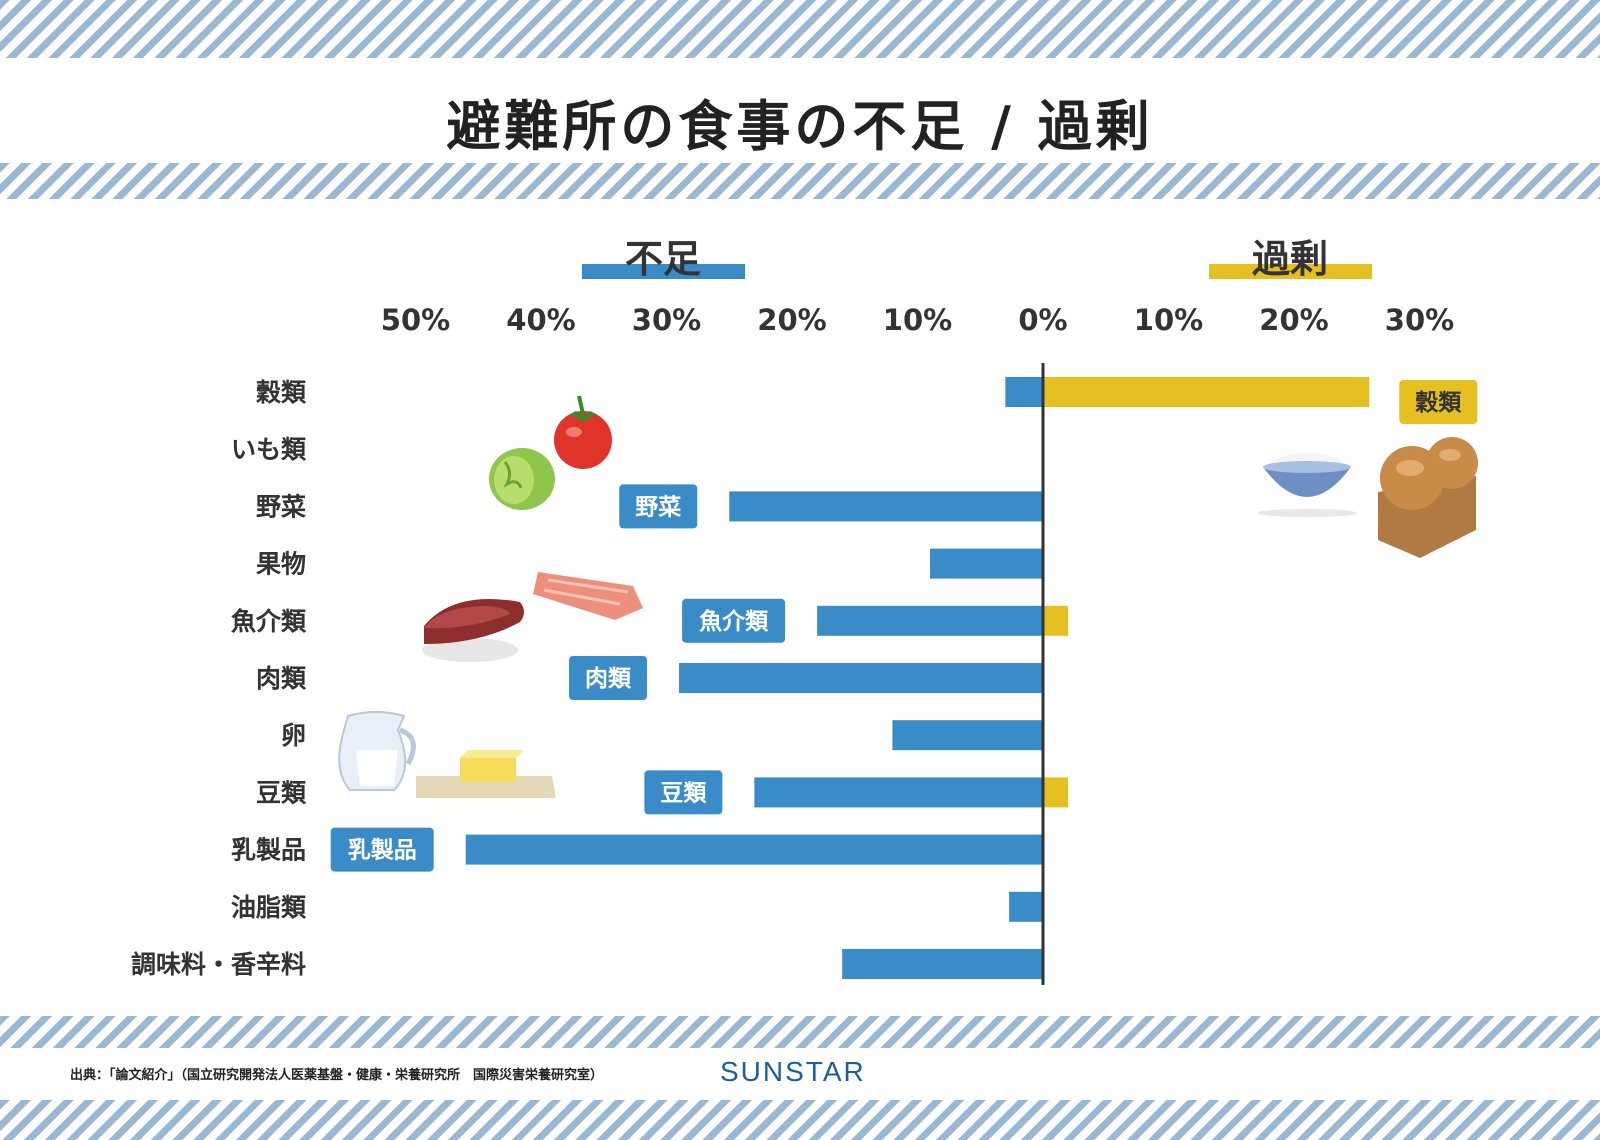 The width and height of the screenshot is (1600, 1140). I want to click on category-label: 野菜, so click(281, 506).